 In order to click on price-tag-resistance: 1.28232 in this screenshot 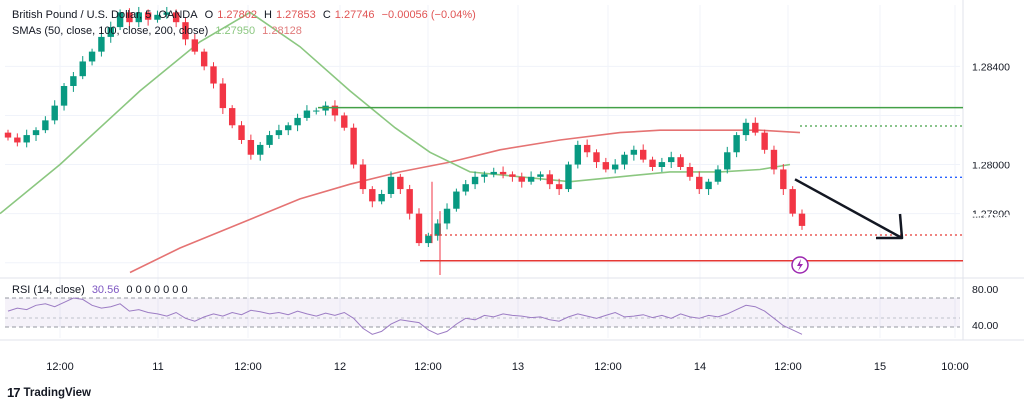, I will do `click(991, 87)`.